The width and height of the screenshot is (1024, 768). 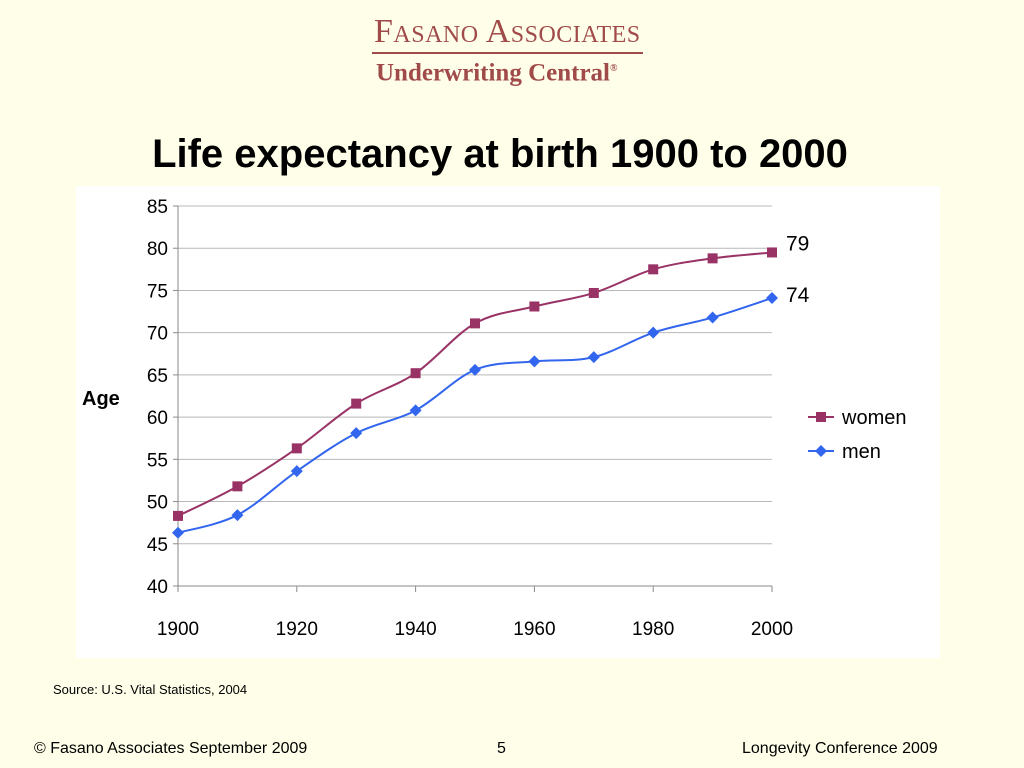 I want to click on slide-title: Life expectancy at birth 1900 to 2000, so click(x=500, y=154).